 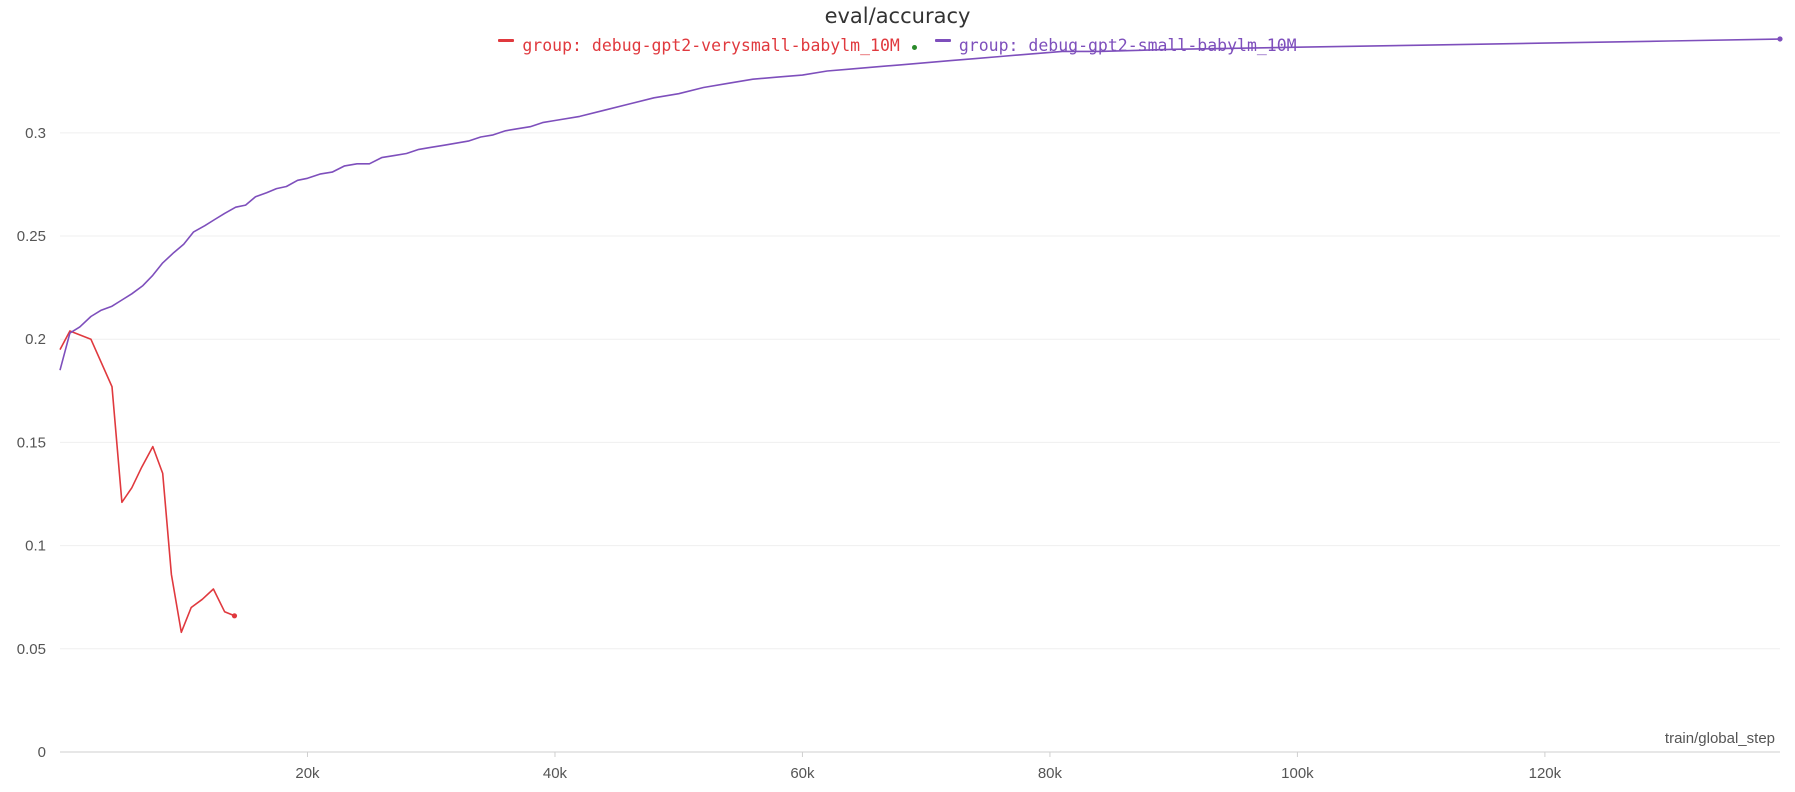 What do you see at coordinates (307, 773) in the screenshot?
I see `x-tick-label: 20k` at bounding box center [307, 773].